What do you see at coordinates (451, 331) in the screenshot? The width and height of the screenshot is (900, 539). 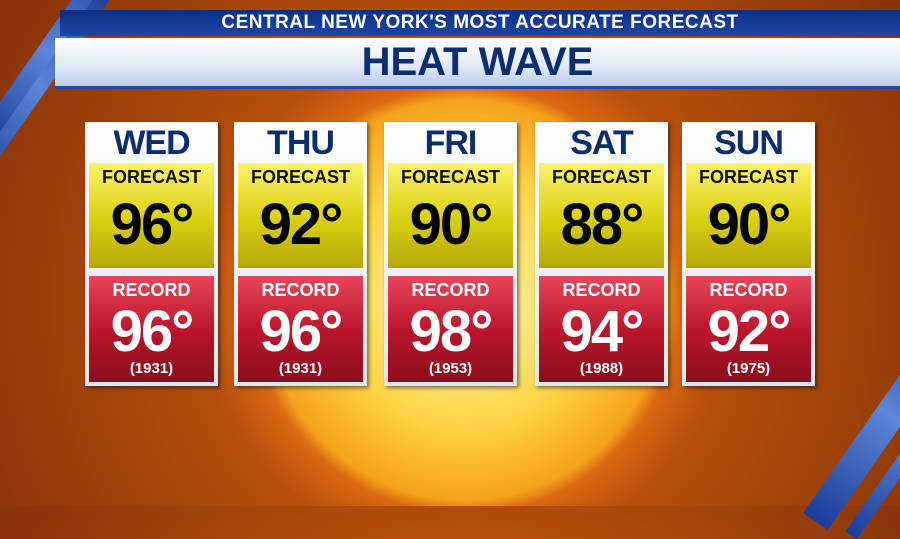 I see `record-temp: 98°` at bounding box center [451, 331].